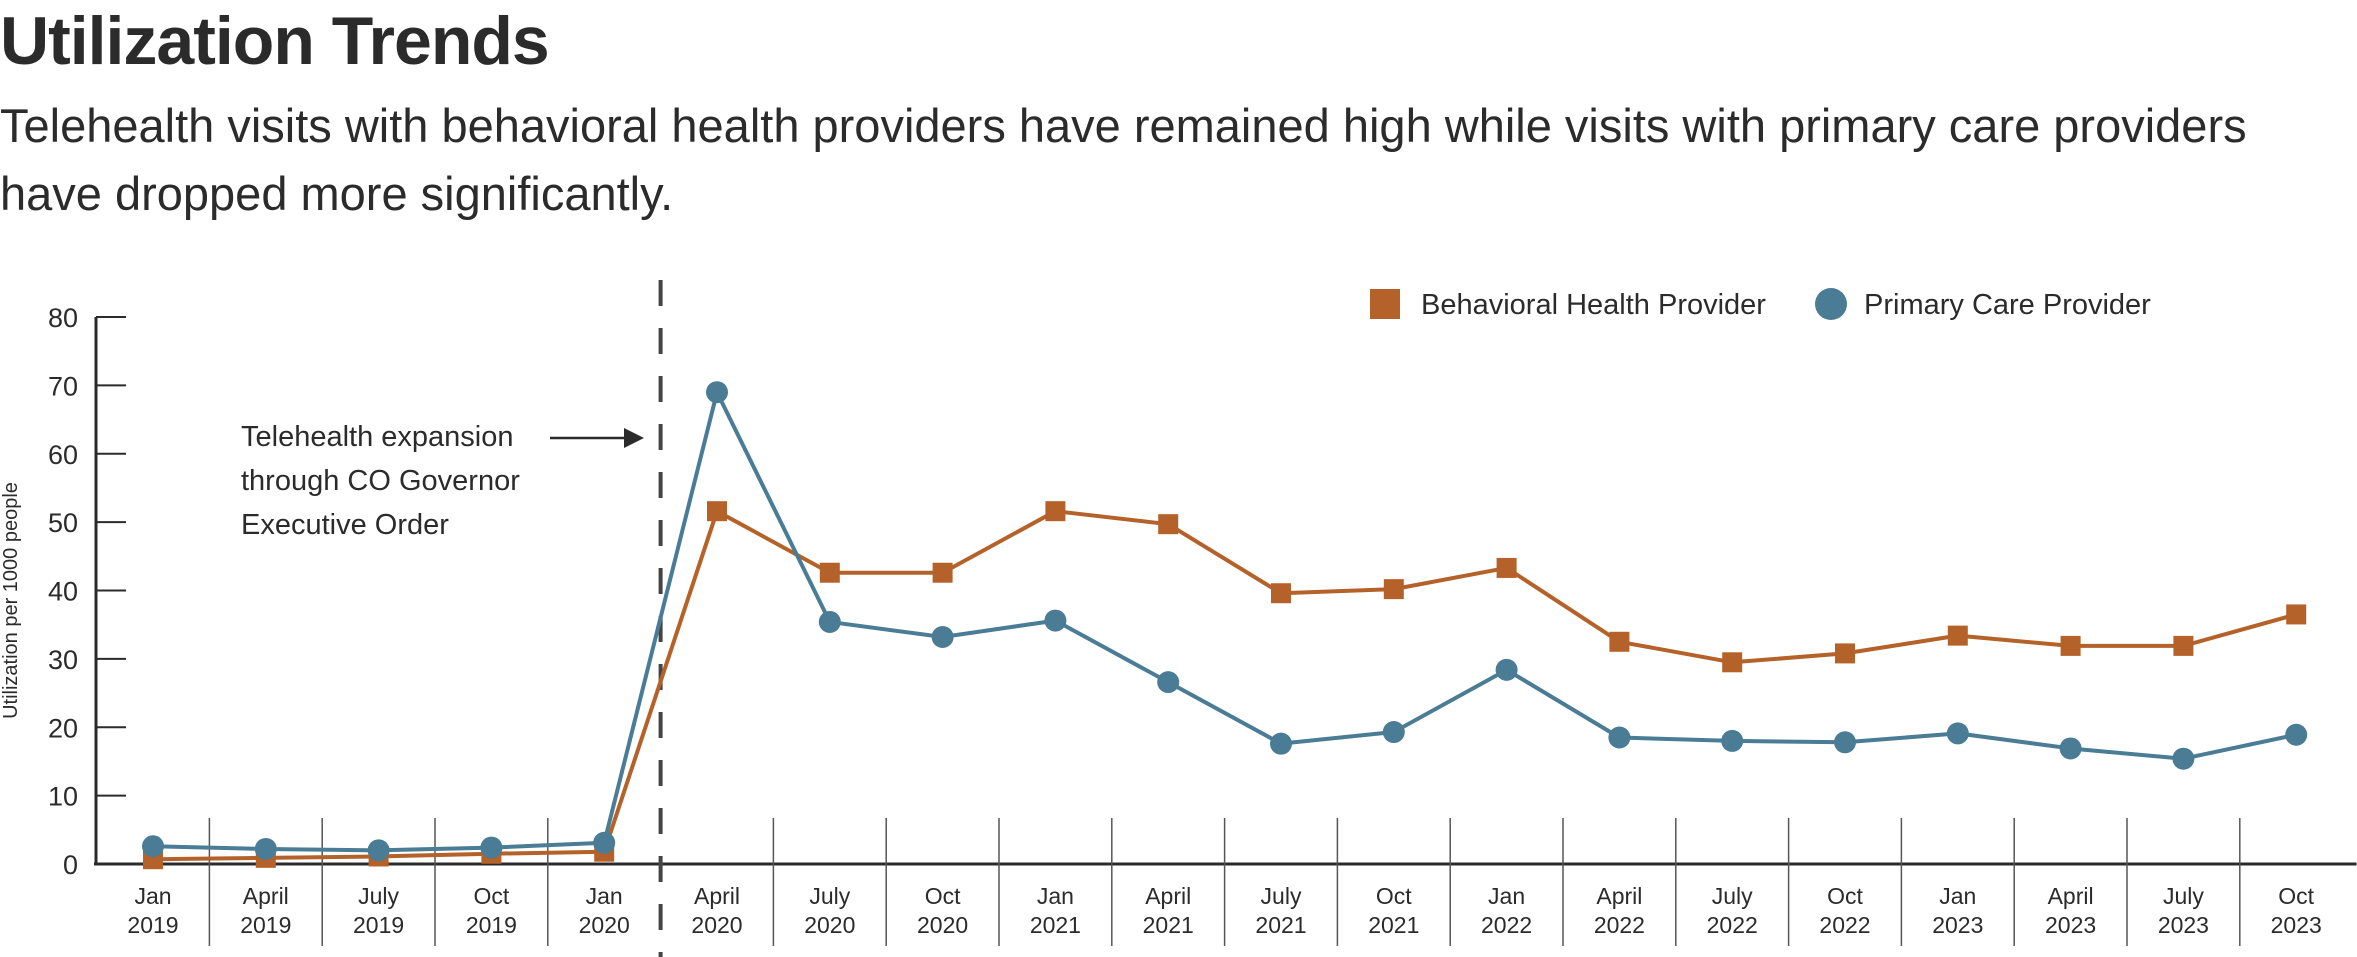 The width and height of the screenshot is (2357, 957). I want to click on y-tick-label: 40, so click(63, 592).